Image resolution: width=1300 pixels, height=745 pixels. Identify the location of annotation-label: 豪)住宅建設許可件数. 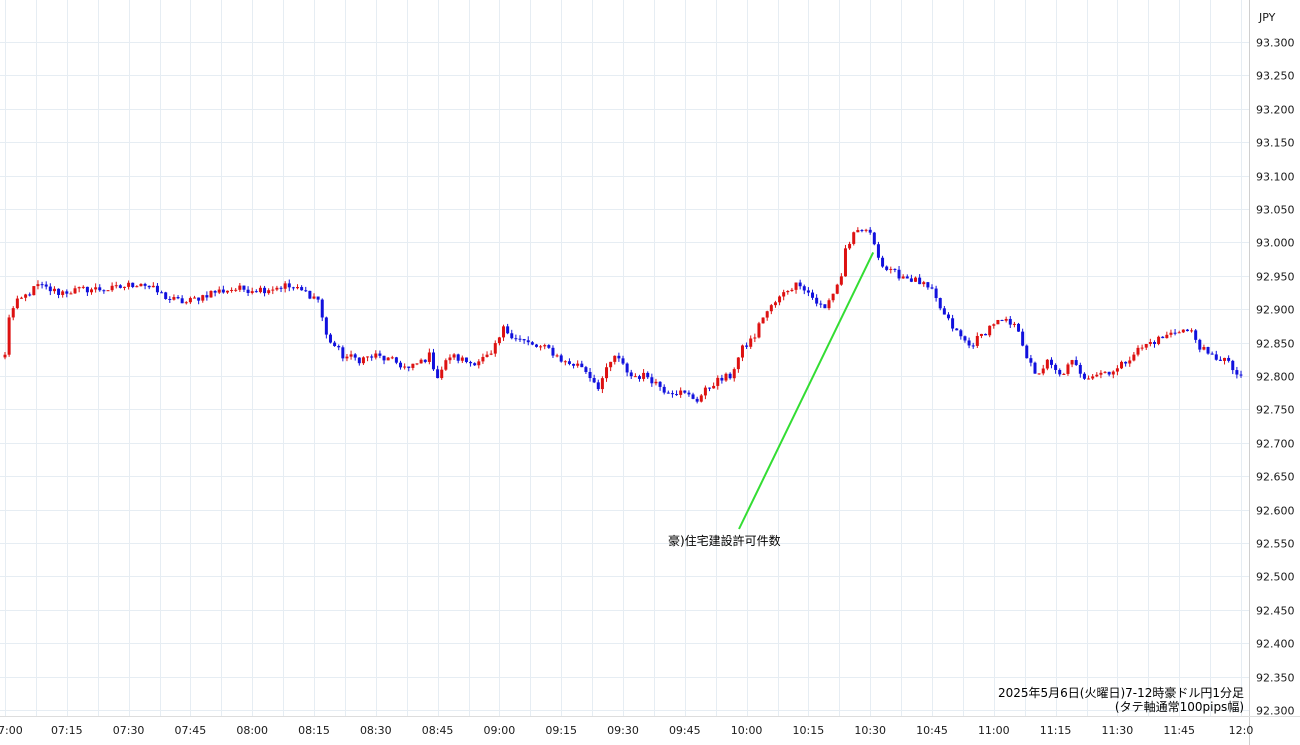
(724, 540).